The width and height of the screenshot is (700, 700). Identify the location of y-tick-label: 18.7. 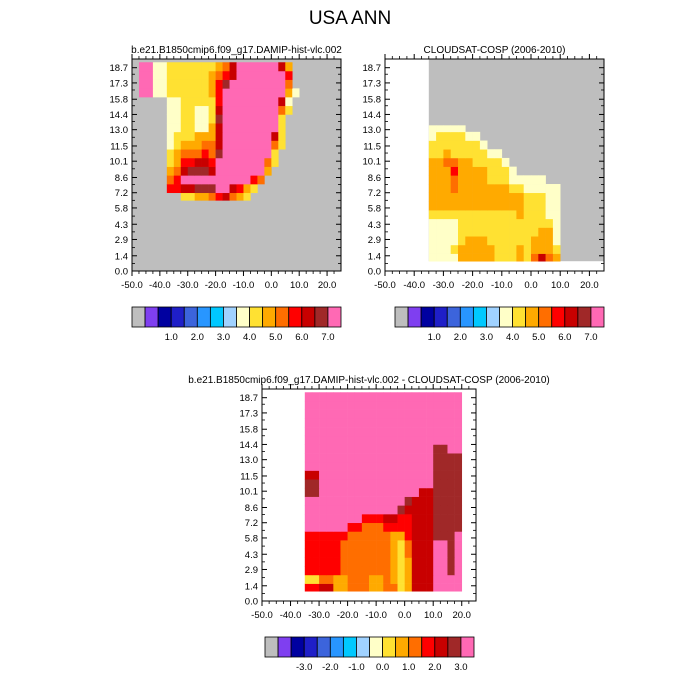
(119, 68).